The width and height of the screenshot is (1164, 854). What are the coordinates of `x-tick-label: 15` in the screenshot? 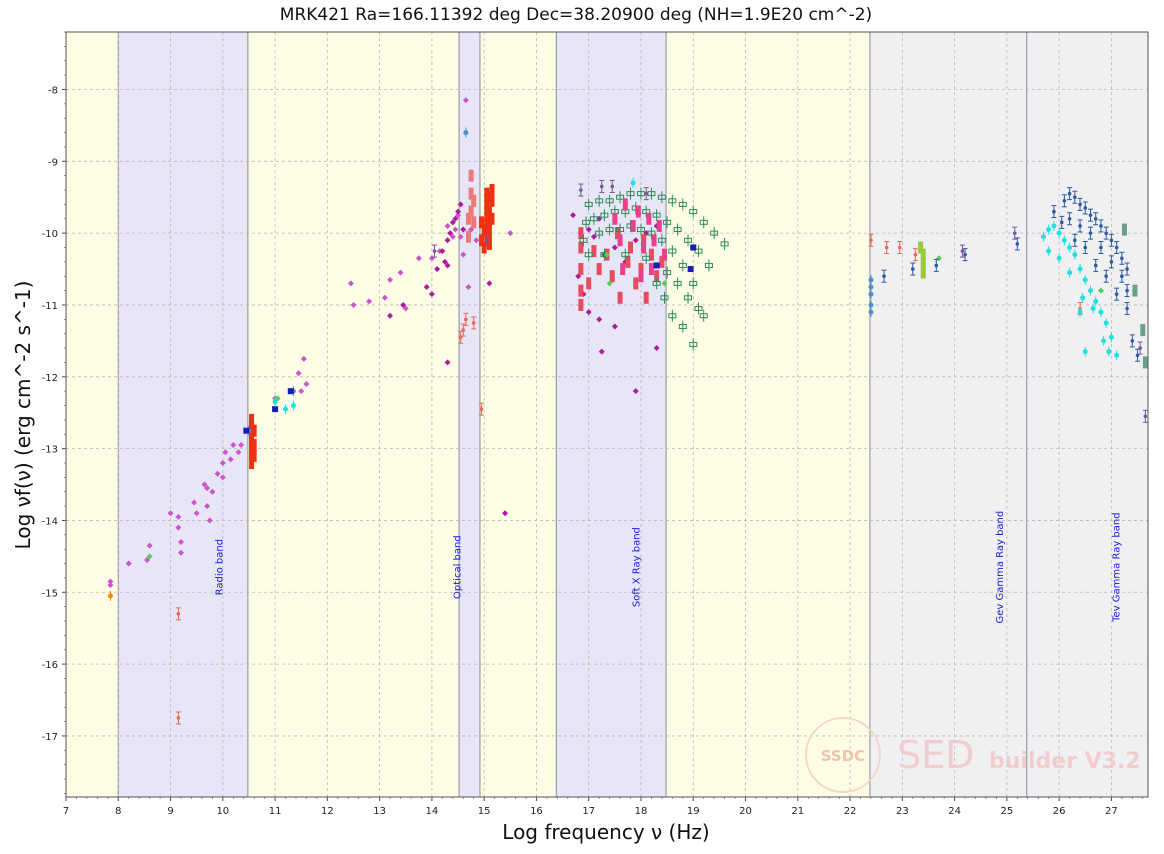 It's located at (484, 811).